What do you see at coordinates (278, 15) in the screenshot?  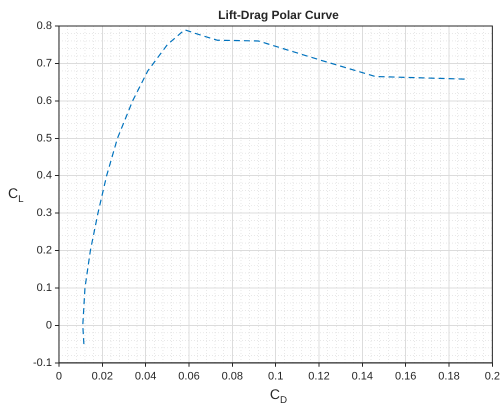 I see `chart-title: Lift-Drag Polar Curve` at bounding box center [278, 15].